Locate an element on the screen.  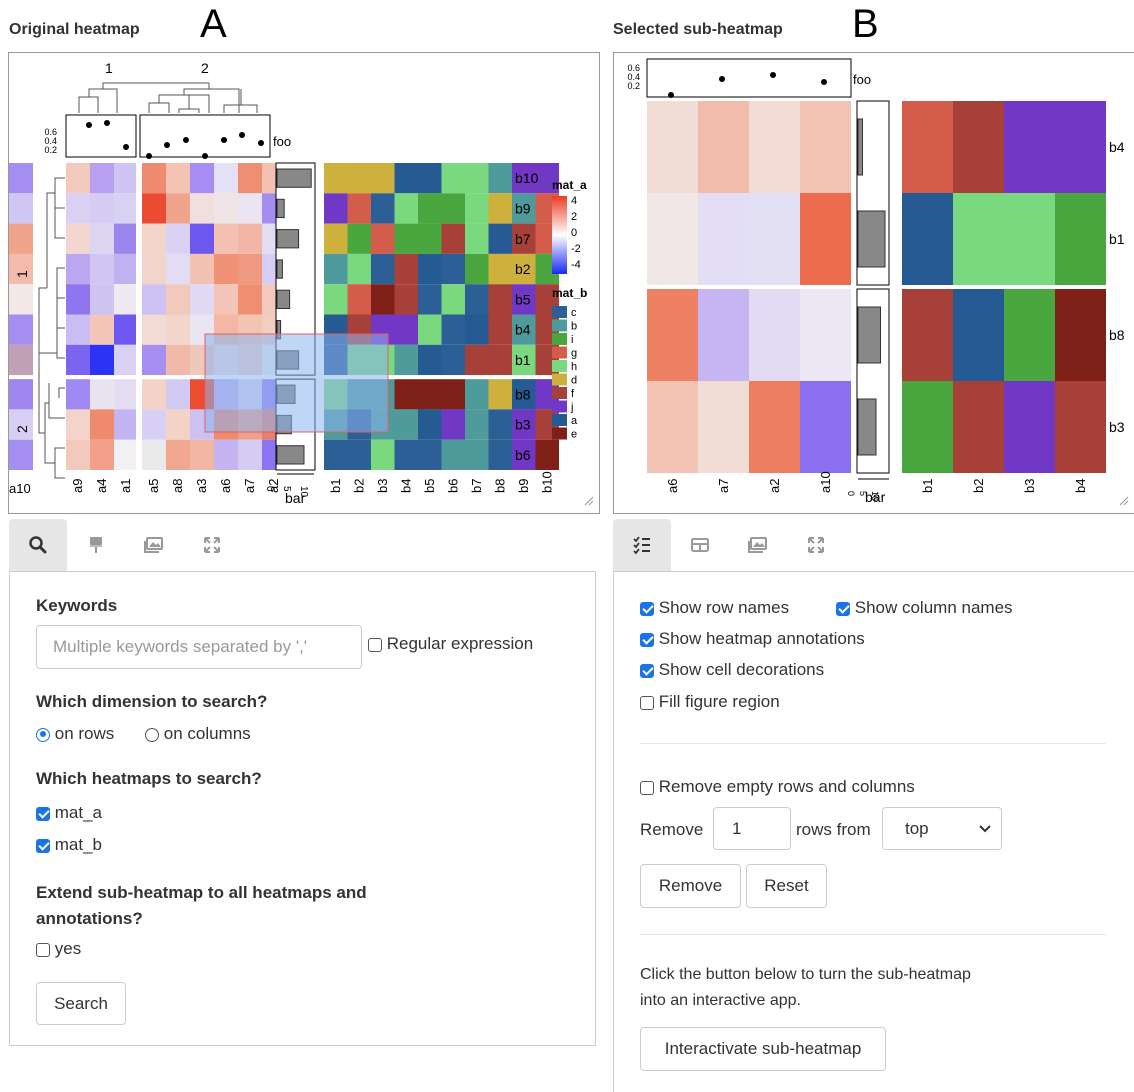
legend-b-label: e is located at coordinates (574, 435).